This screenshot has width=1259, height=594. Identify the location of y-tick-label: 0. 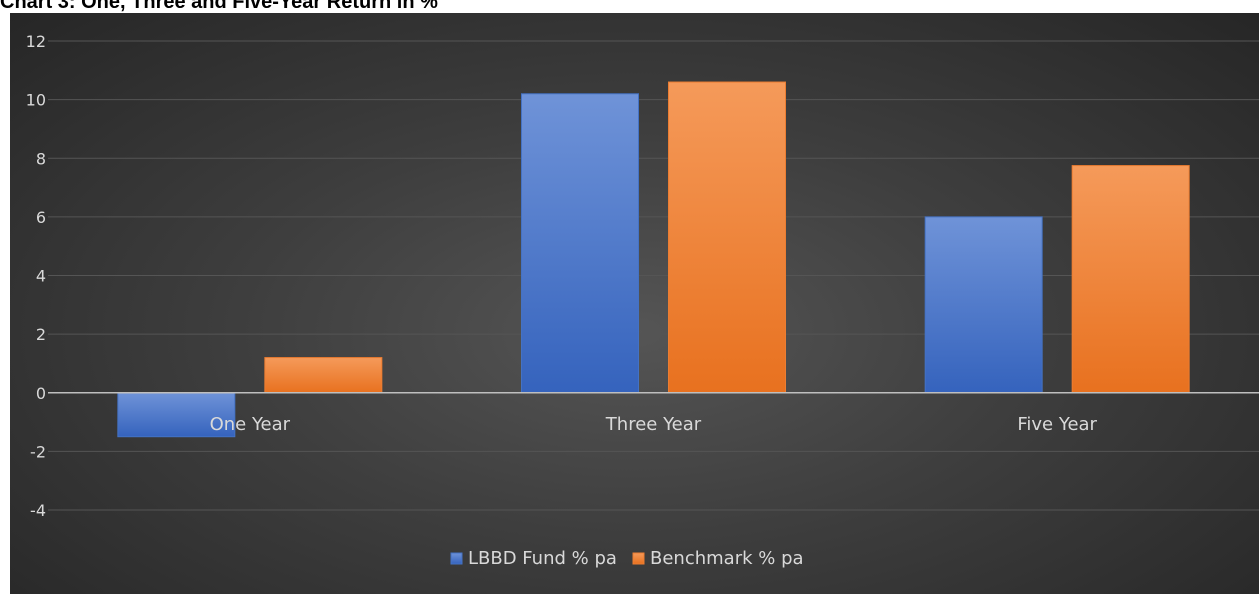
(41, 393).